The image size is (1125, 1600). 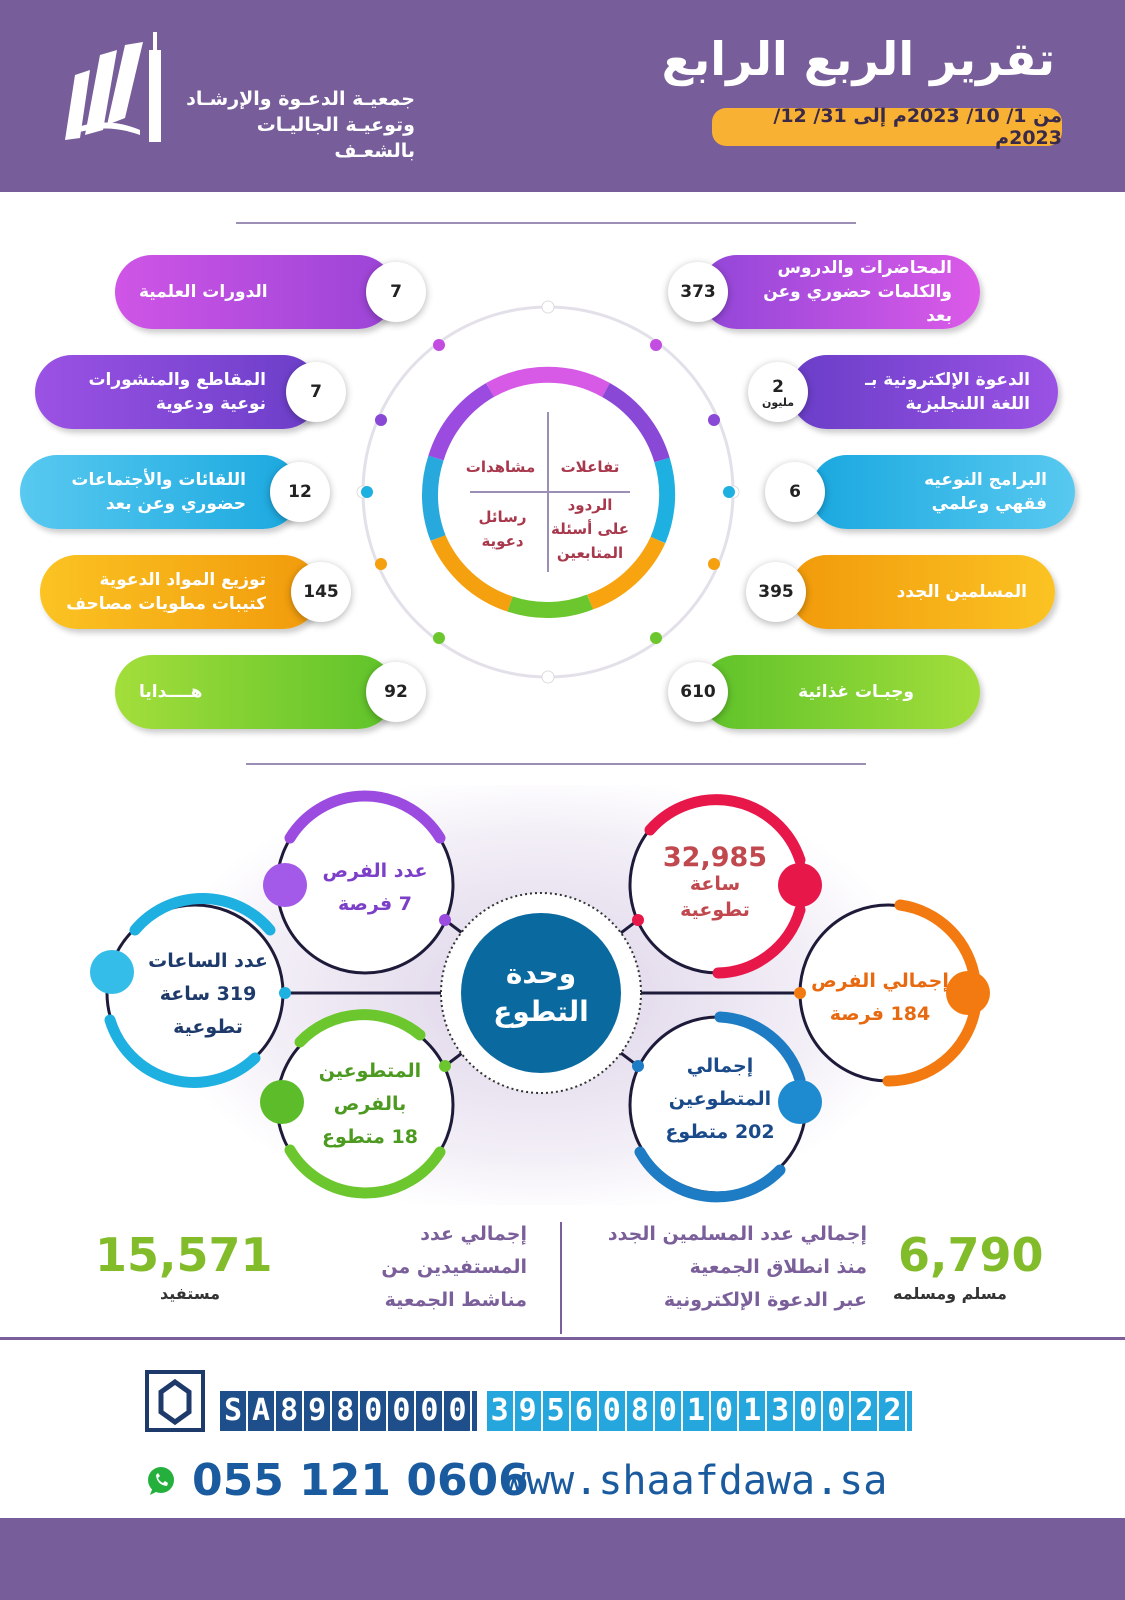 I want to click on activity-pill-e-dawah: الدعوة الإلكترونية بـ اللغة اللنجليزية, so click(x=924, y=392).